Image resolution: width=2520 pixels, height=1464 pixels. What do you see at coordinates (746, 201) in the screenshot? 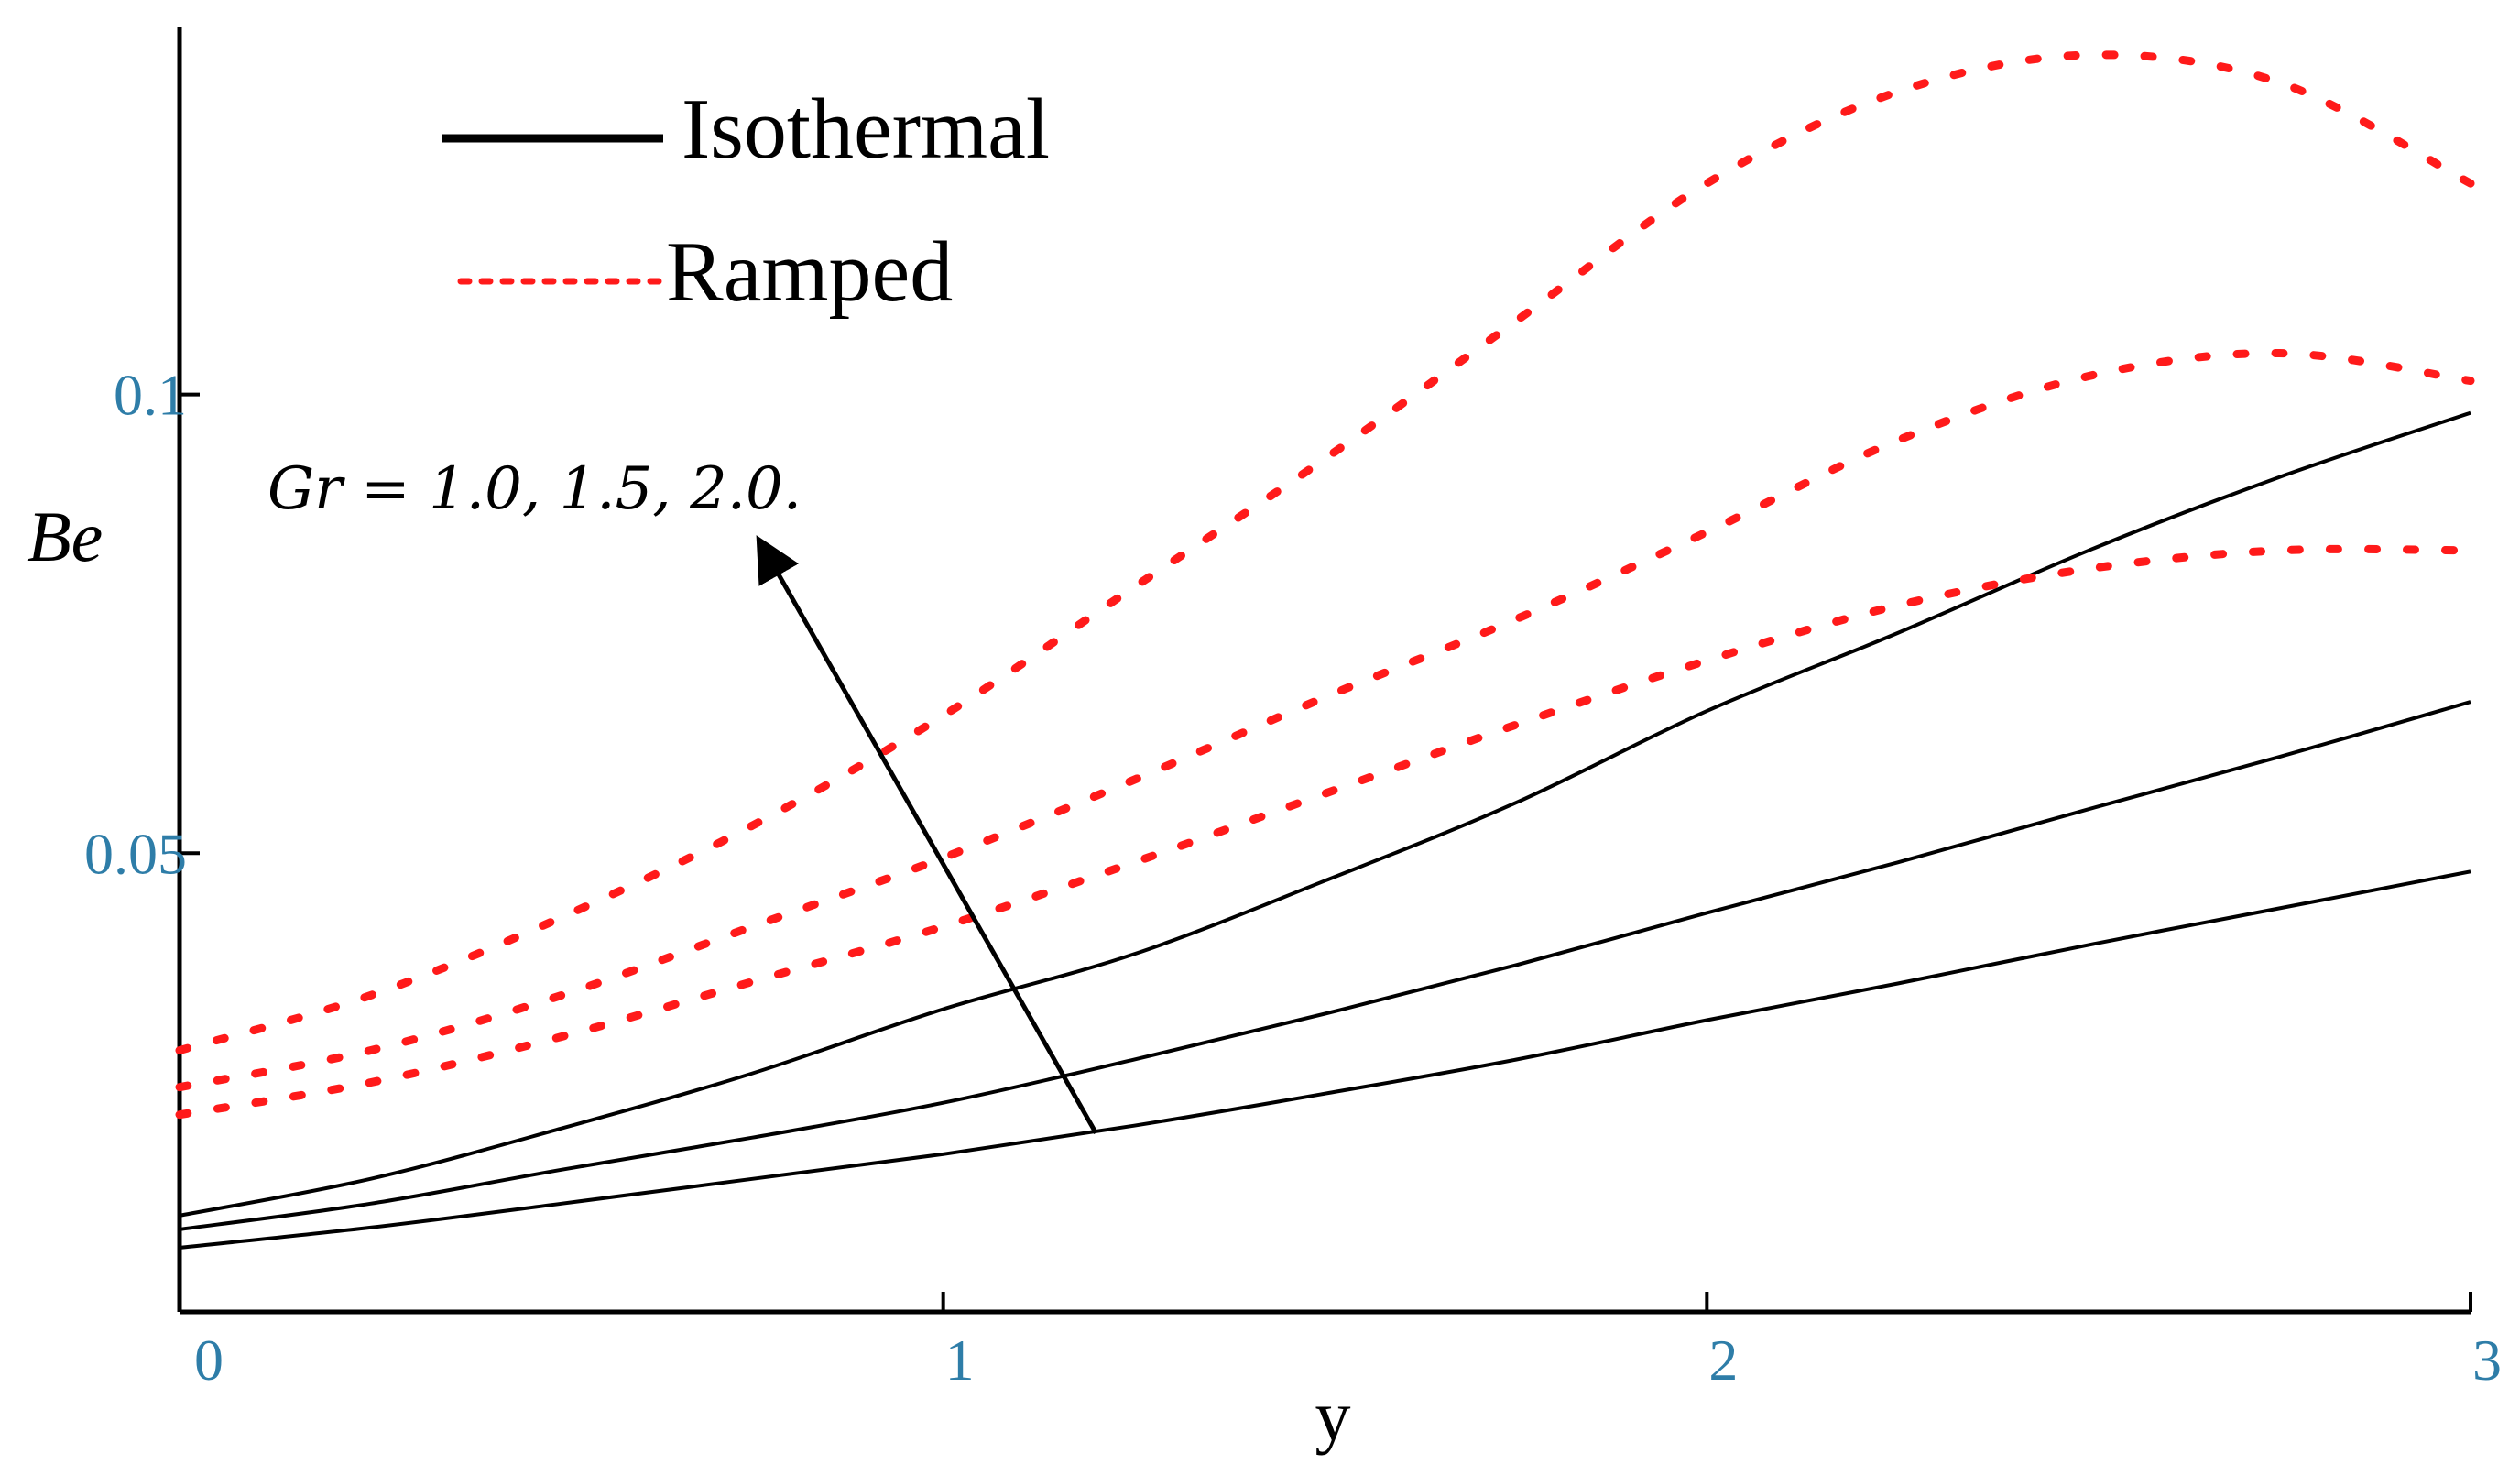
I see `legend: Isothermal Ramped` at bounding box center [746, 201].